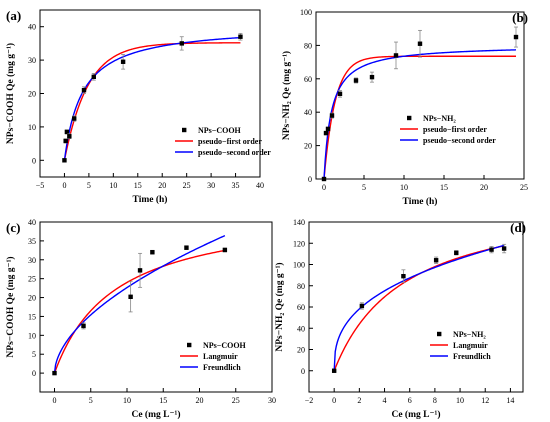 This screenshot has width=550, height=422. What do you see at coordinates (420, 201) in the screenshot?
I see `x-axis-label: Time (h)` at bounding box center [420, 201].